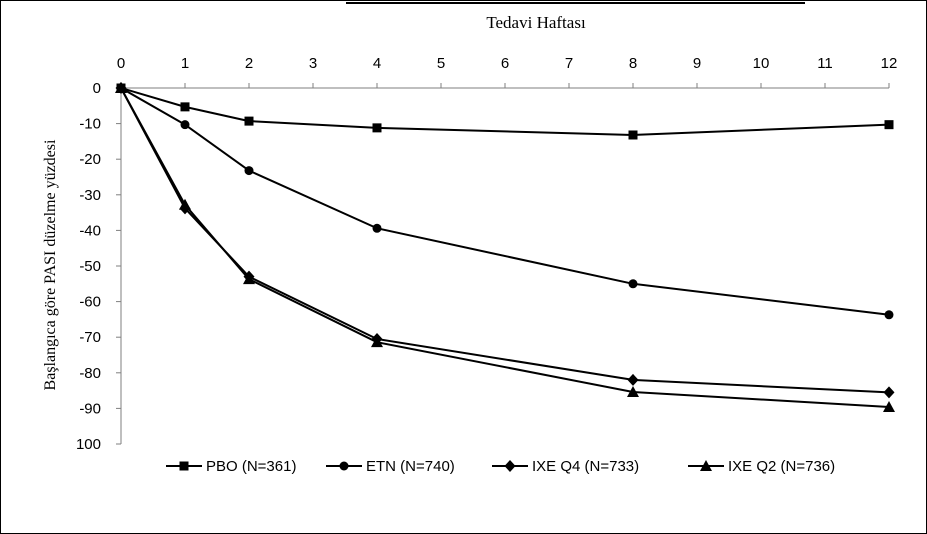 This screenshot has width=927, height=534. Describe the element at coordinates (505, 63) in the screenshot. I see `x-tick-label: 6` at that location.